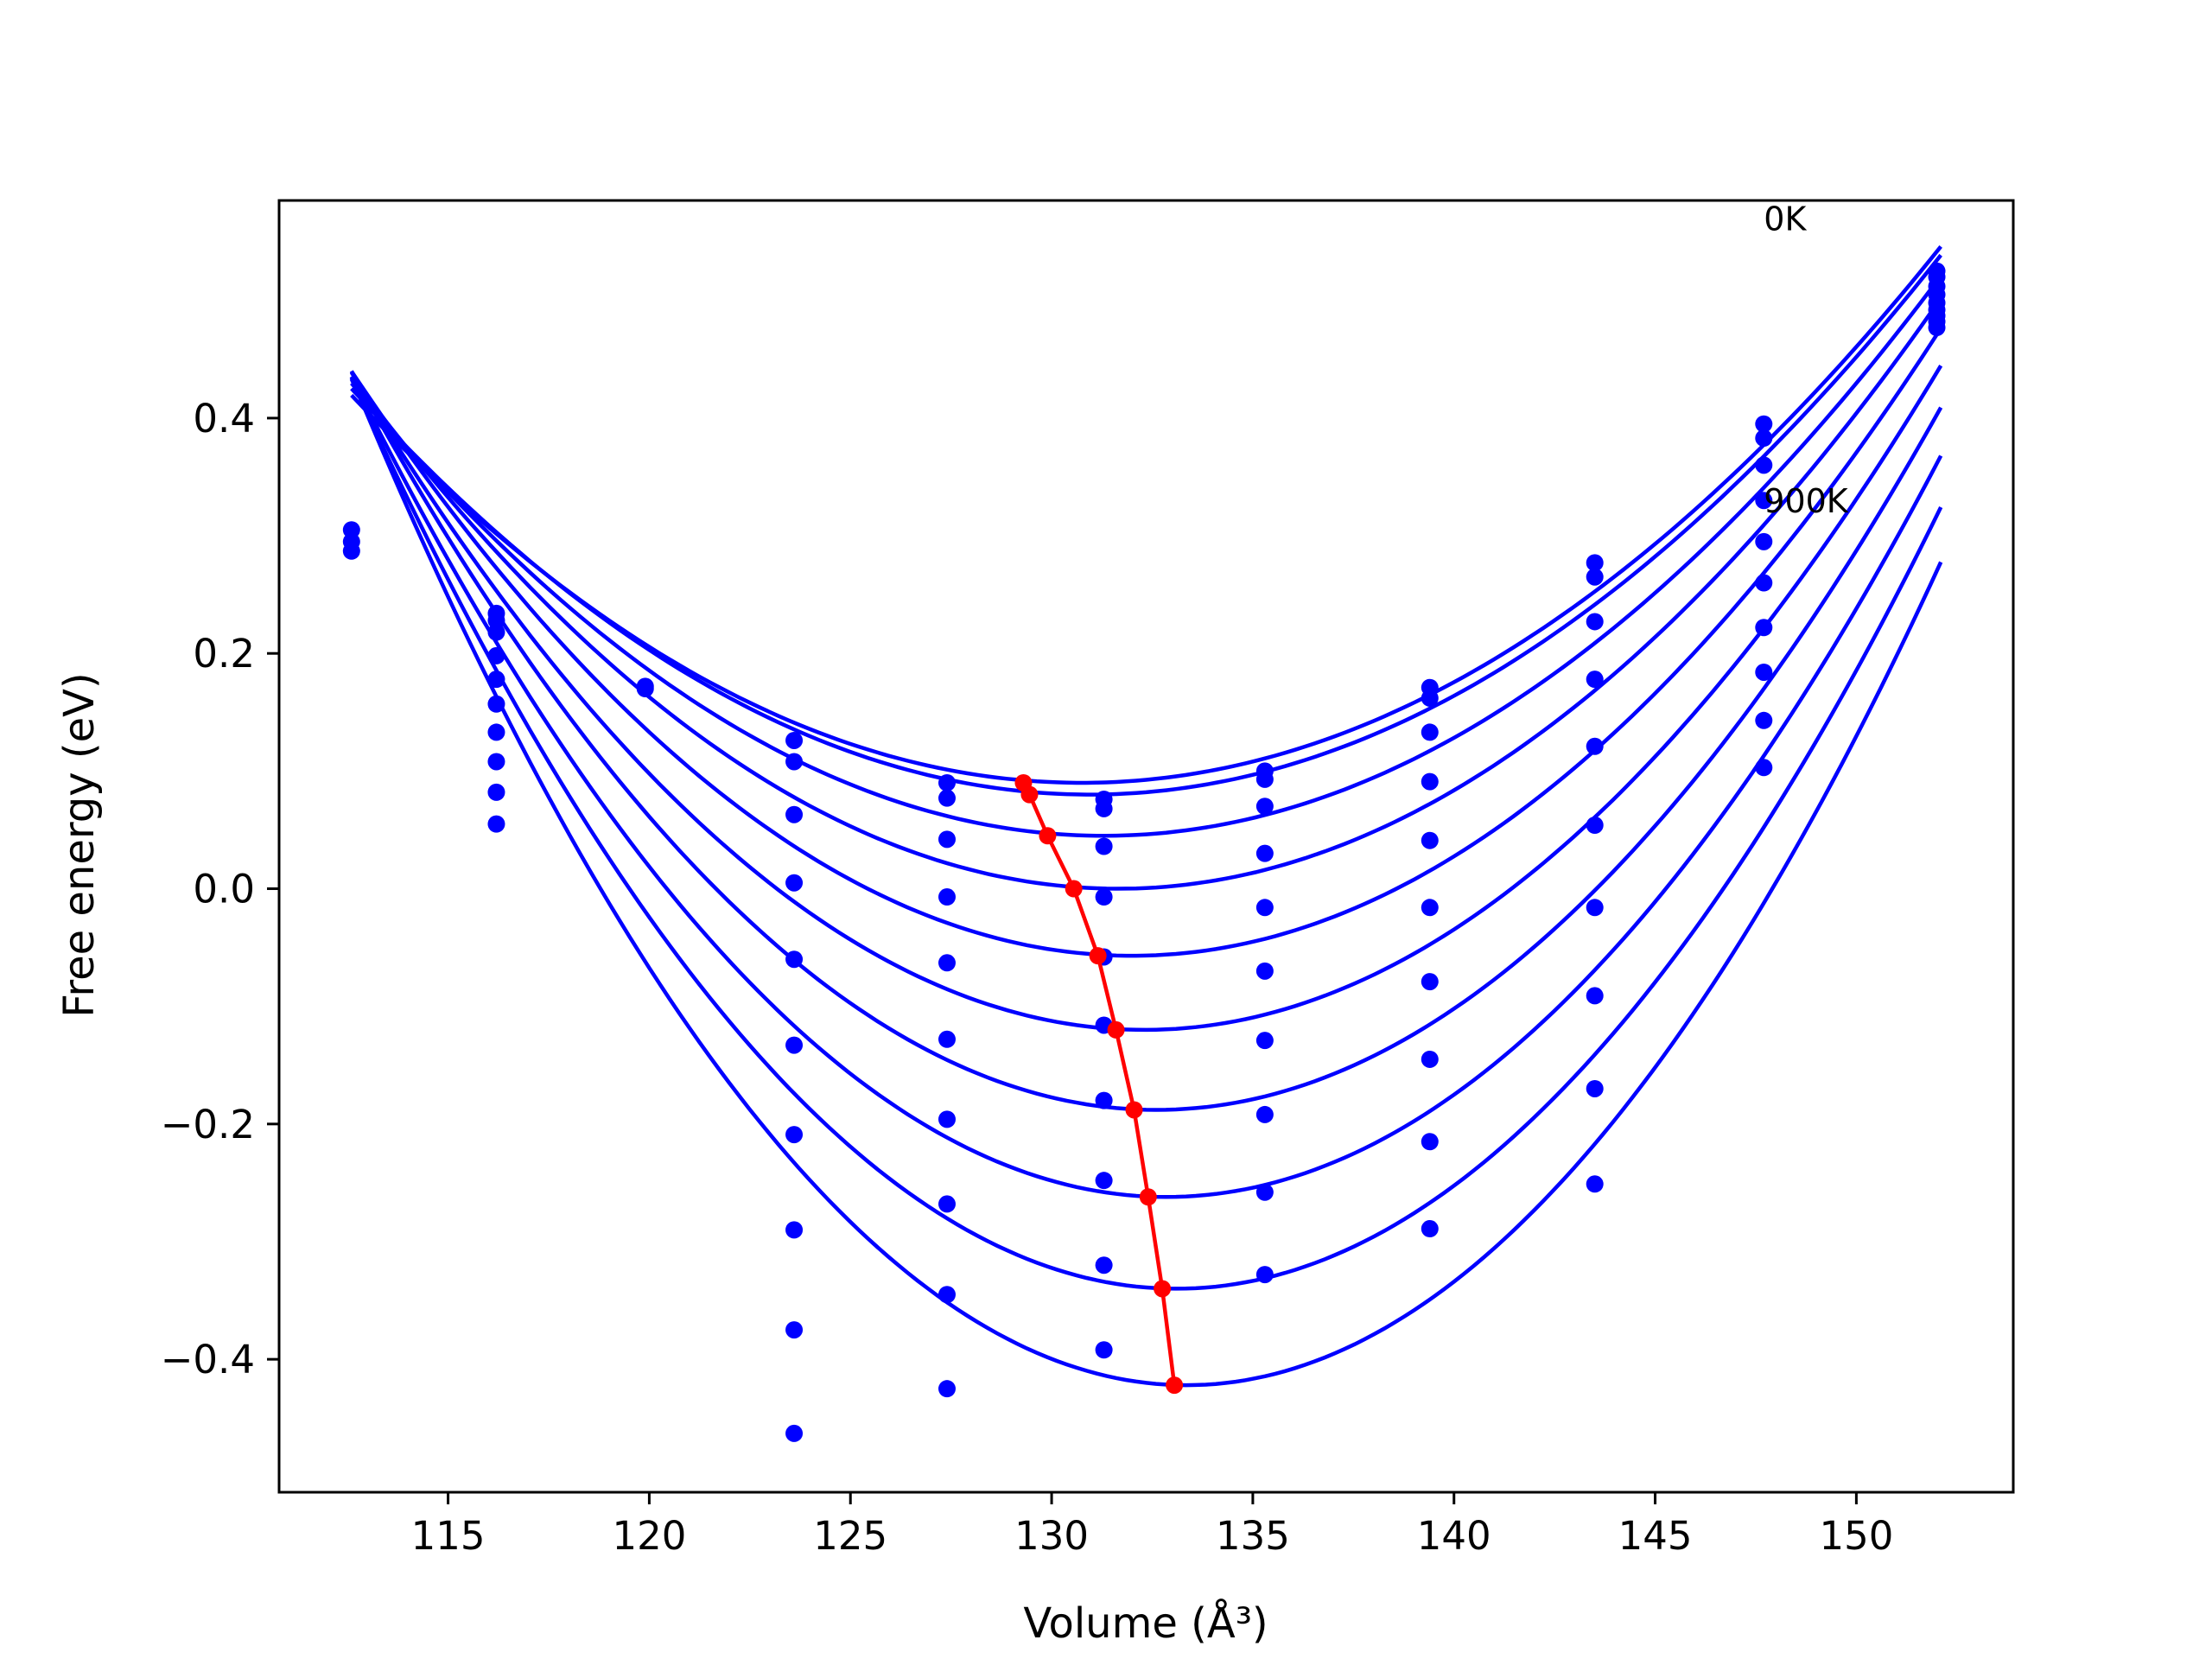  I want to click on minimum-path-layer, so click(1099, 1084).